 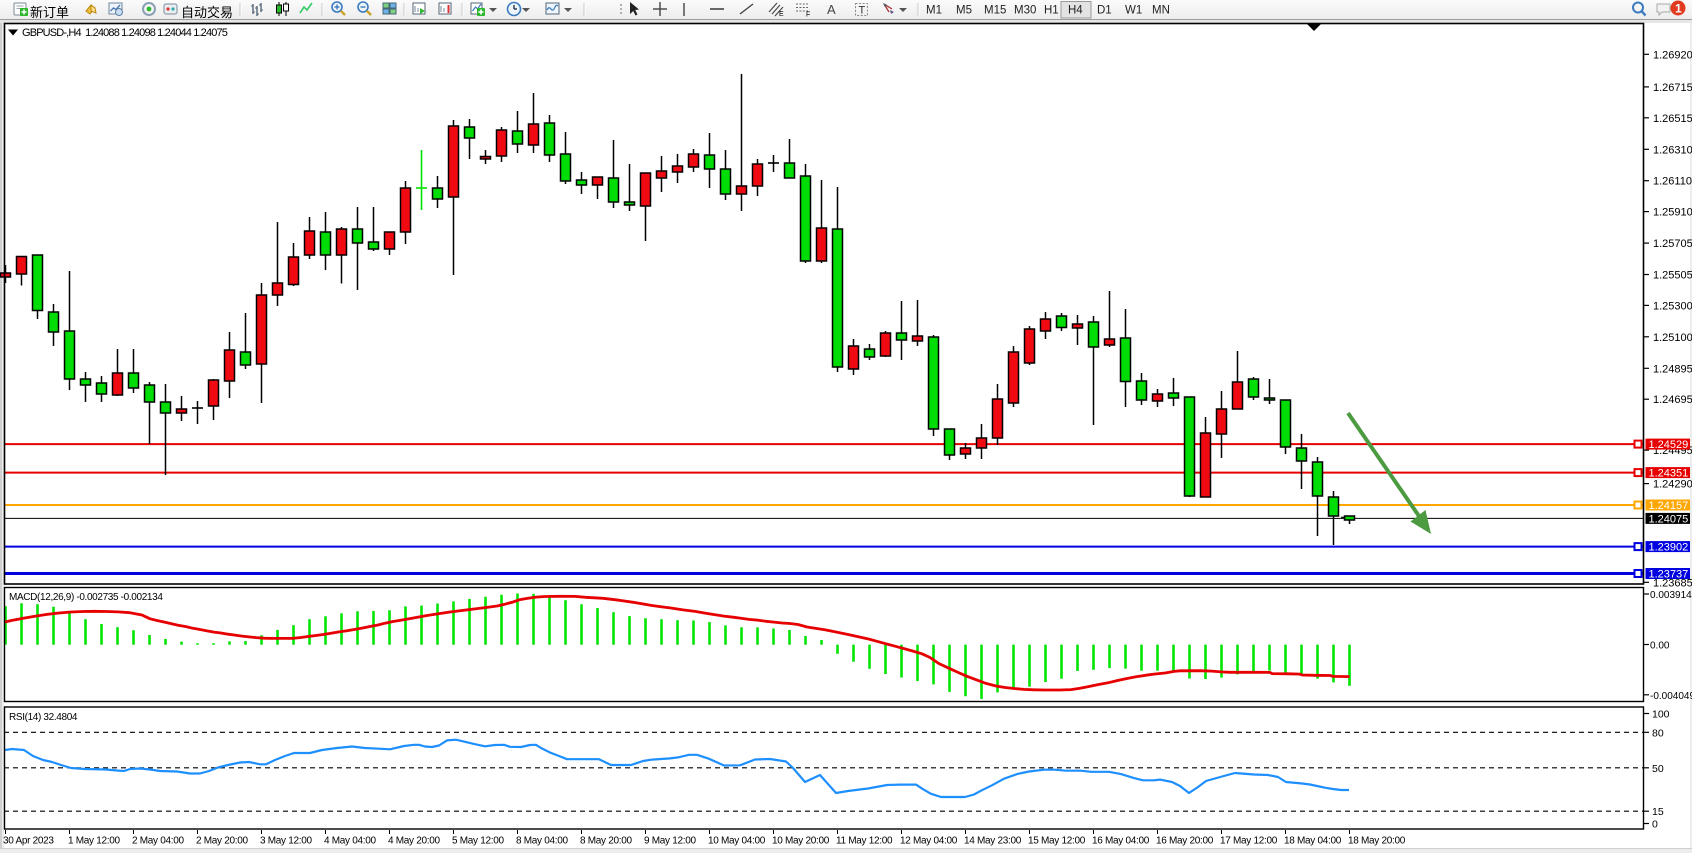 I want to click on svg-text: RSI(14) 32.4804, so click(x=43, y=717).